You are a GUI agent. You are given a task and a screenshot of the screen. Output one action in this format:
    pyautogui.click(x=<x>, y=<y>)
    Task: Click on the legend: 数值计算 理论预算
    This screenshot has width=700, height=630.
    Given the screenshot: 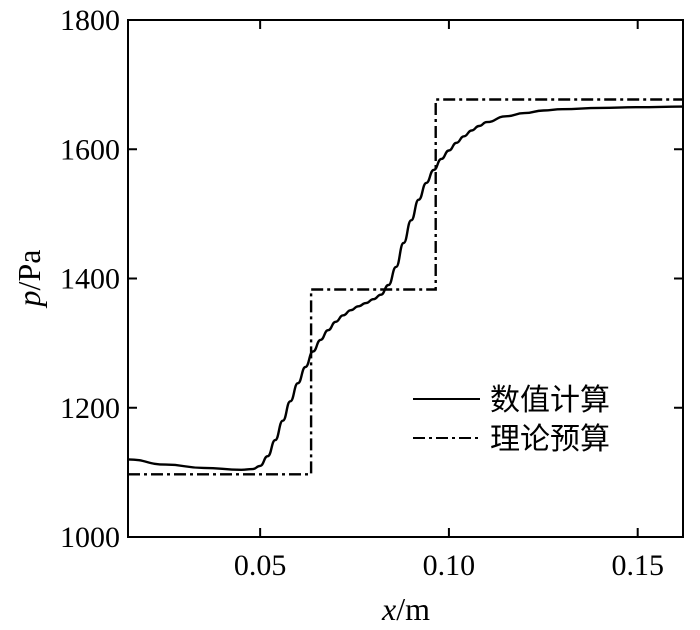 What is the action you would take?
    pyautogui.click(x=511, y=420)
    